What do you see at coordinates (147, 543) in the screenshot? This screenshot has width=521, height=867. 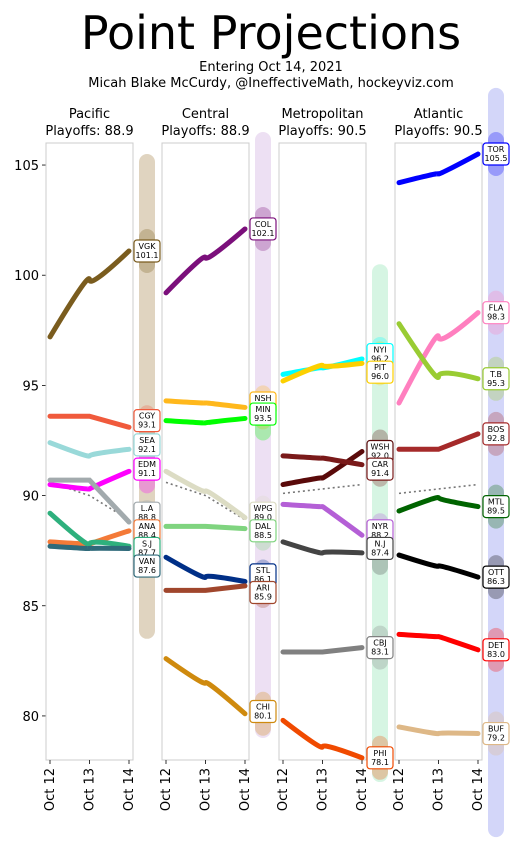 I see `team-abbrev: S.J` at bounding box center [147, 543].